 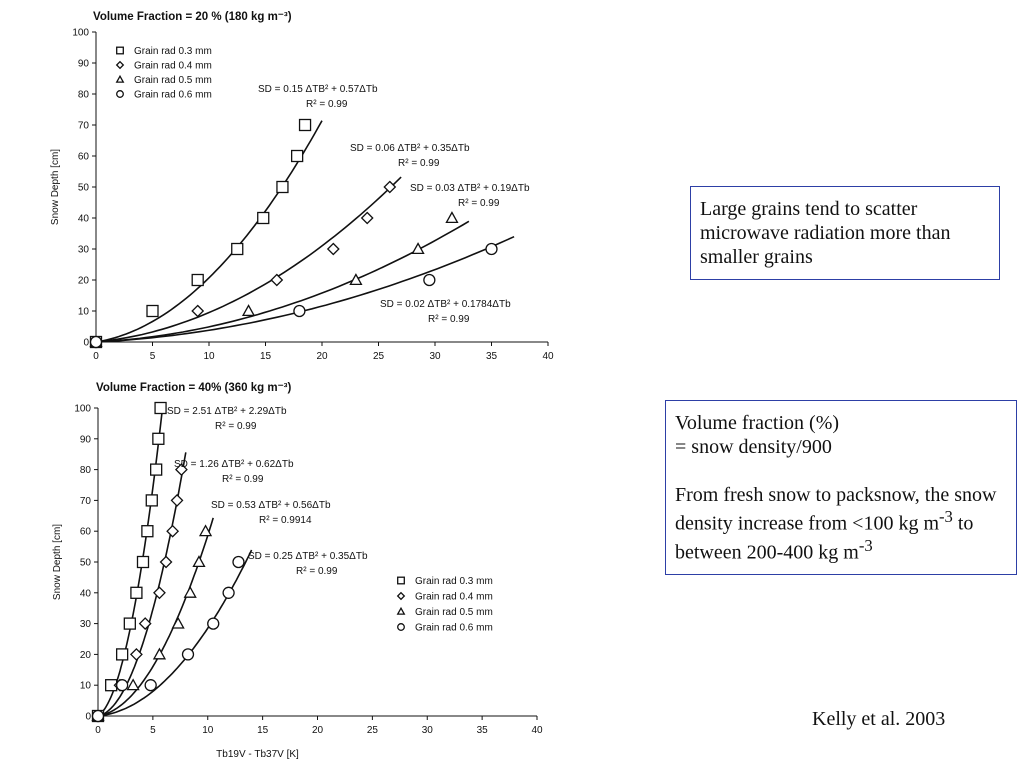 I want to click on volume-fraction-line-2: = snow density/900, so click(x=753, y=447).